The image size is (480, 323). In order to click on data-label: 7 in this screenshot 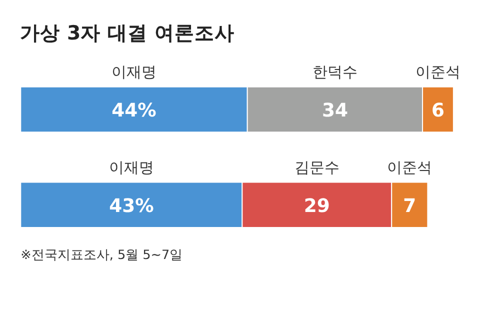, I will do `click(409, 206)`.